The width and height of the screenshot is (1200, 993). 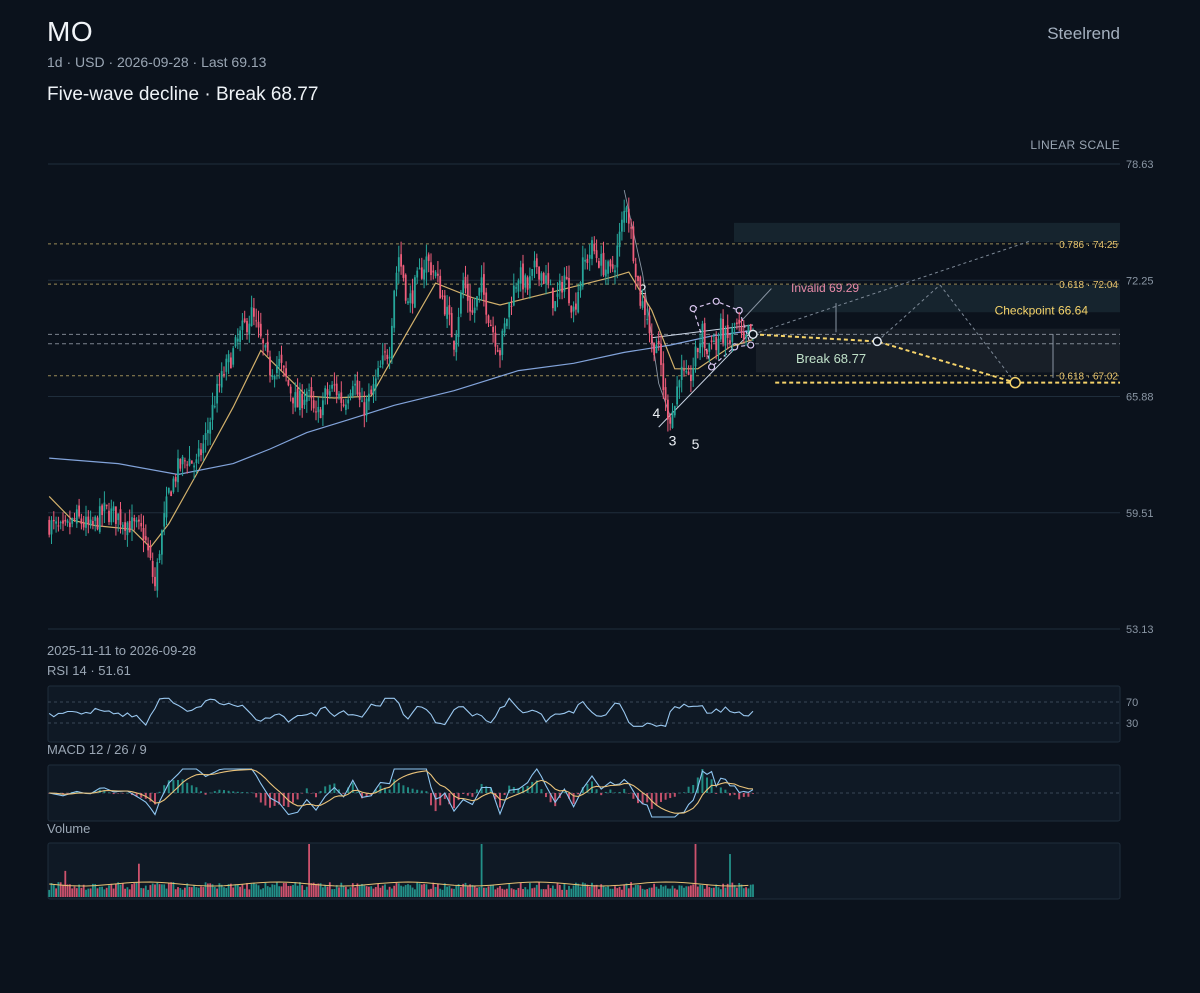 I want to click on projection-node, so click(x=753, y=334).